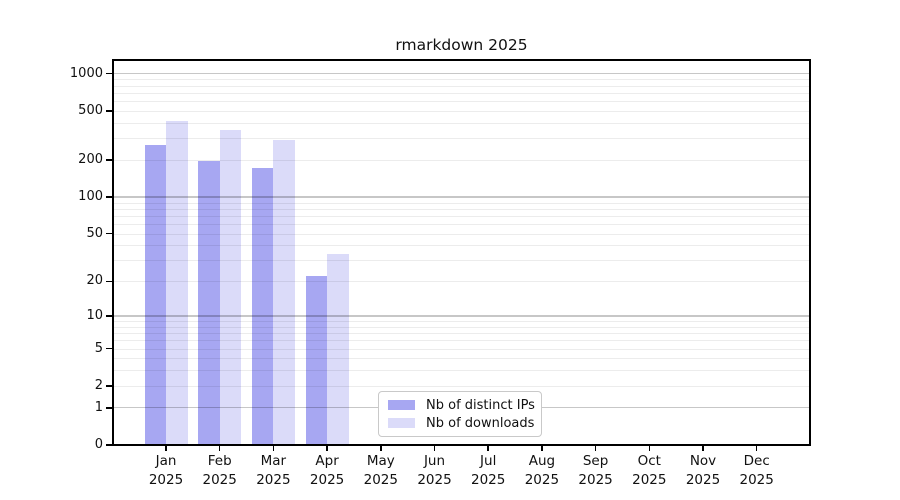 Image resolution: width=900 pixels, height=500 pixels. What do you see at coordinates (480, 405) in the screenshot?
I see `legend-label-distinct-ips: Nb of distinct IPs` at bounding box center [480, 405].